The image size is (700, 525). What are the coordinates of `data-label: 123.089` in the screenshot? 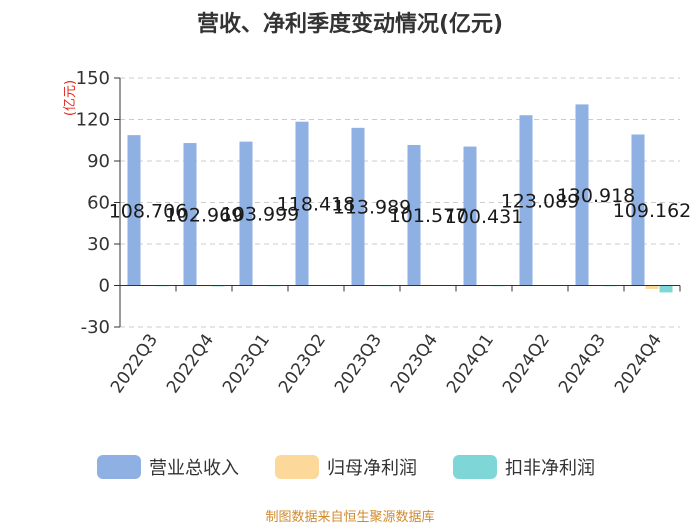 It's located at (540, 201).